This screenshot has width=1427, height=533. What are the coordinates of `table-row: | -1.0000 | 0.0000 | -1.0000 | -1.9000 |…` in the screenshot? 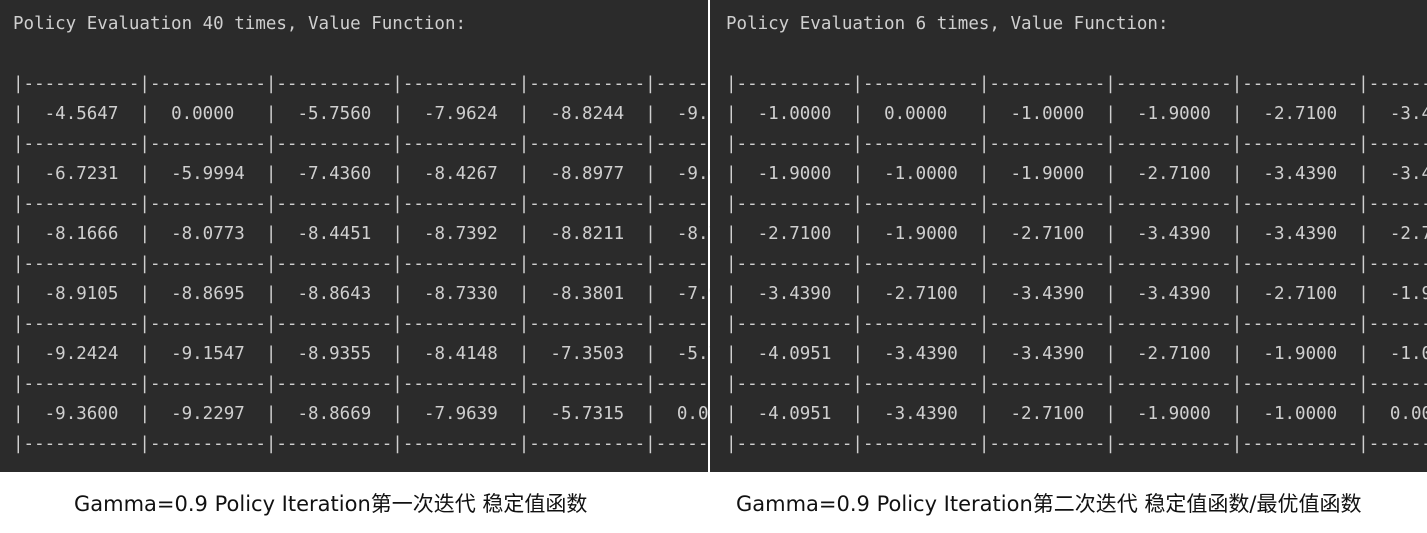 It's located at (1076, 114).